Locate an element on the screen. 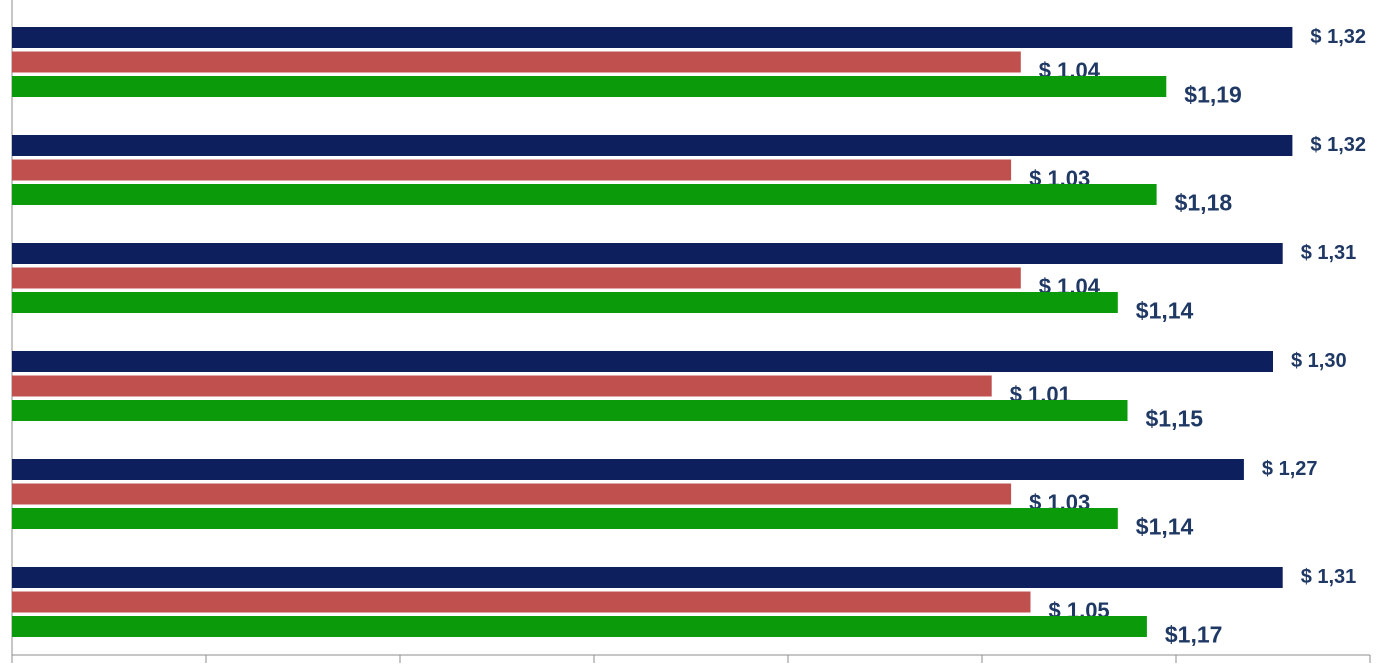  data-label: $1,15 is located at coordinates (1175, 419).